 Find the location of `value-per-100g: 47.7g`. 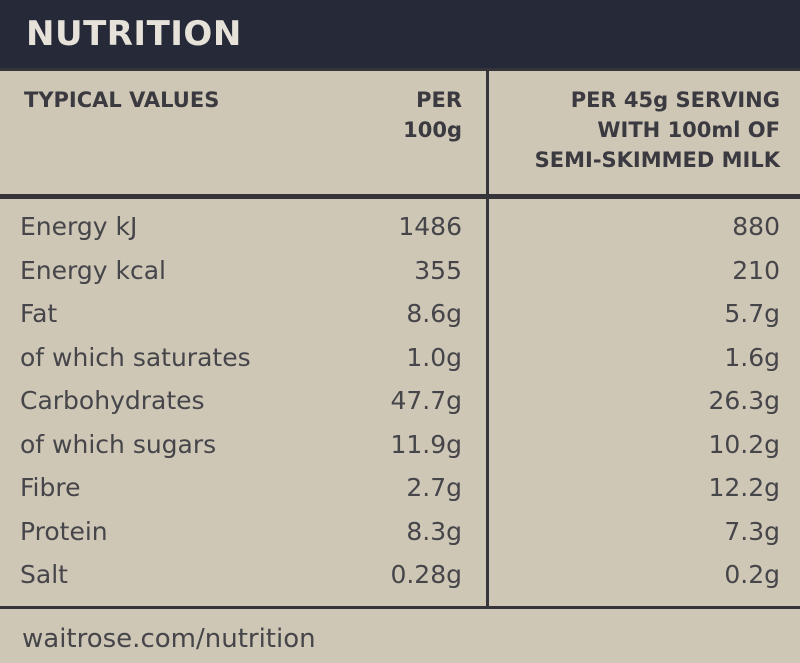

value-per-100g: 47.7g is located at coordinates (426, 400).